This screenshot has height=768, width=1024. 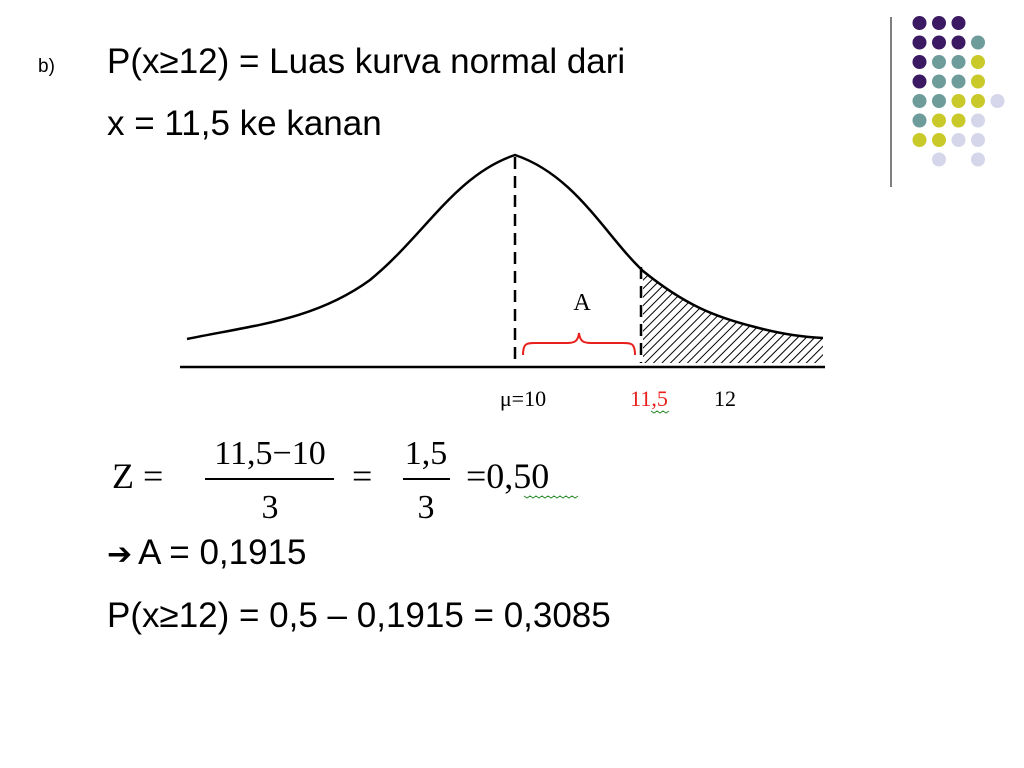 What do you see at coordinates (345, 480) in the screenshot?
I see `z-score-formula: Z = 11,5−10 3 = 1,5 3 =0,50` at bounding box center [345, 480].